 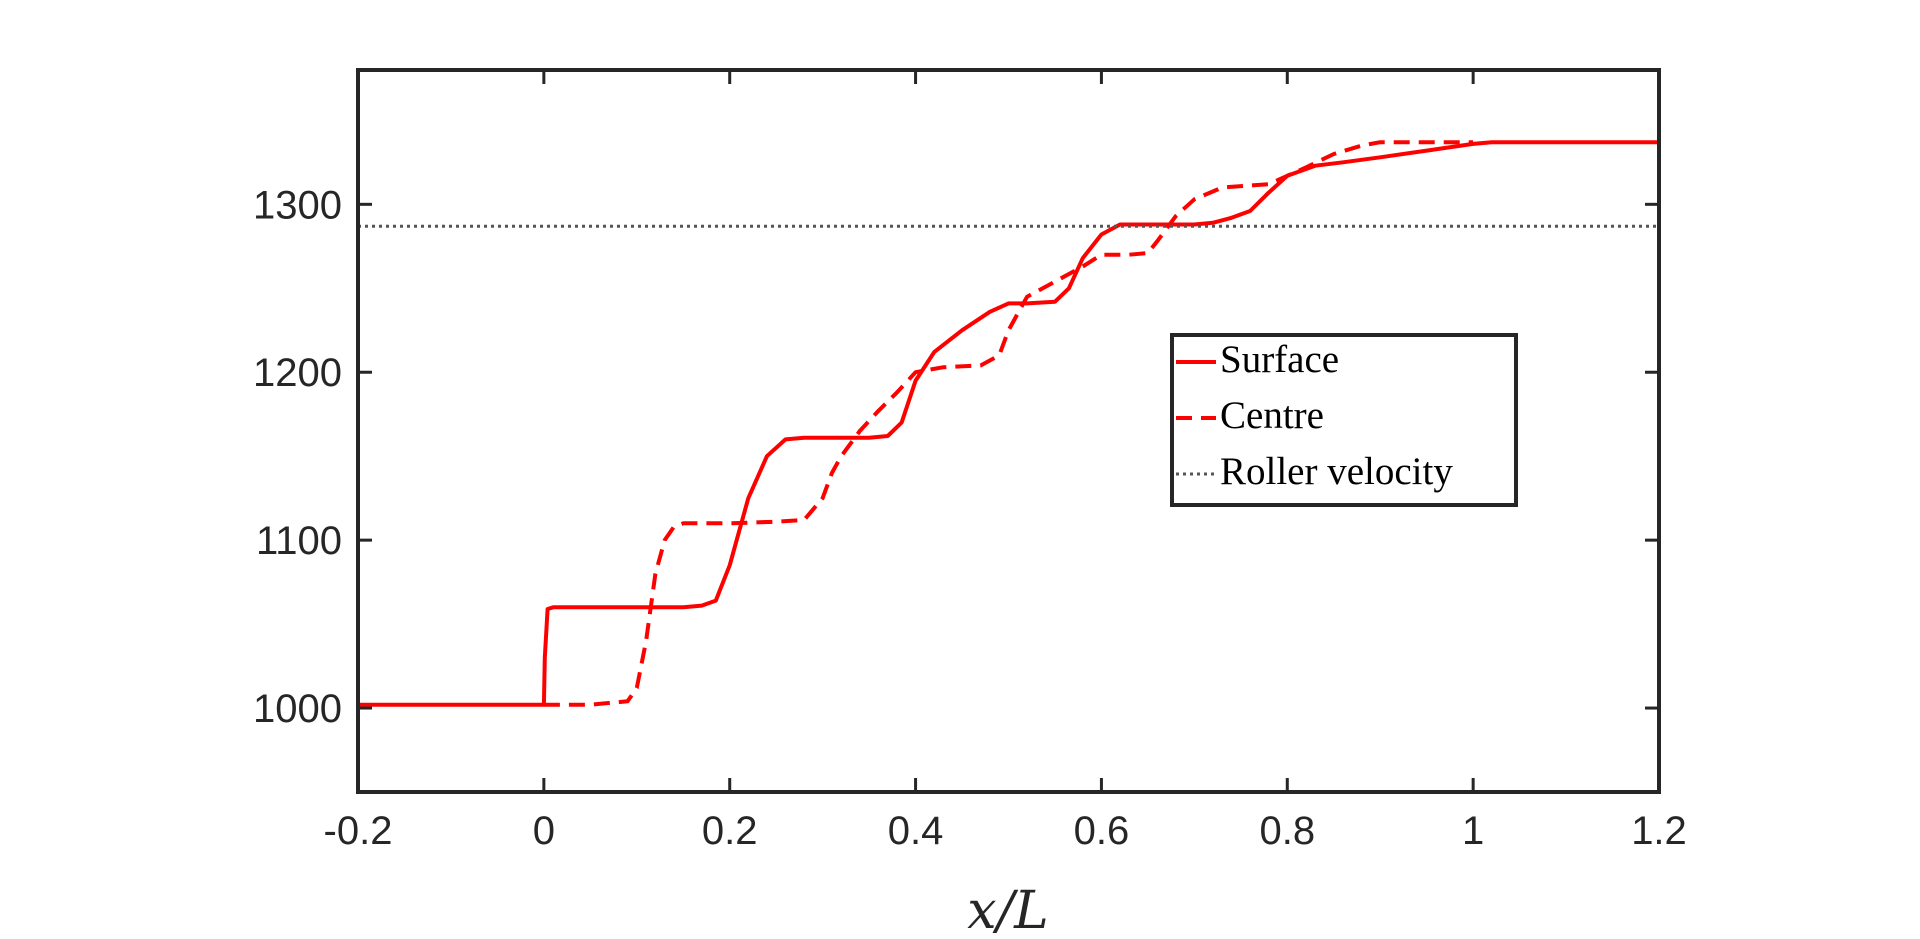 I want to click on y-tick-label: 1100, so click(x=299, y=541).